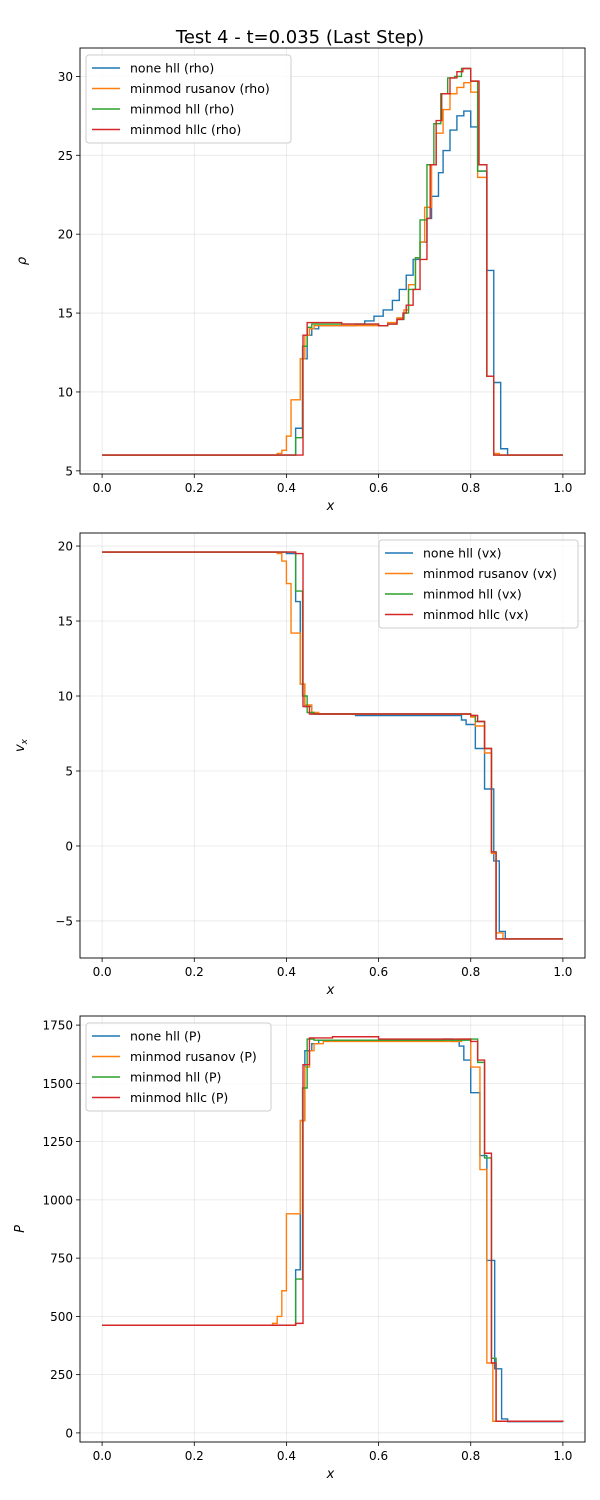 The image size is (600, 1500). I want to click on y-tick-label: 750, so click(61, 1259).